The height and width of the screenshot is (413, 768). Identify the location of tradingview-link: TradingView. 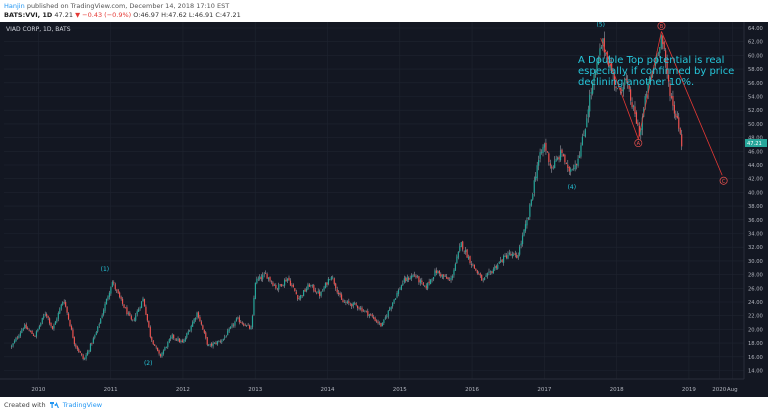
(82, 405).